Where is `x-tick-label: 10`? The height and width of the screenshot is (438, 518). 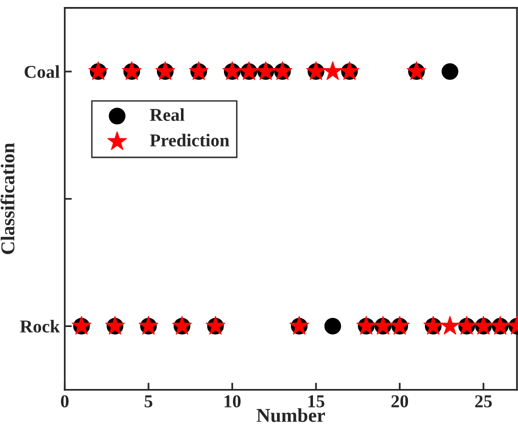
x-tick-label: 10 is located at coordinates (232, 401).